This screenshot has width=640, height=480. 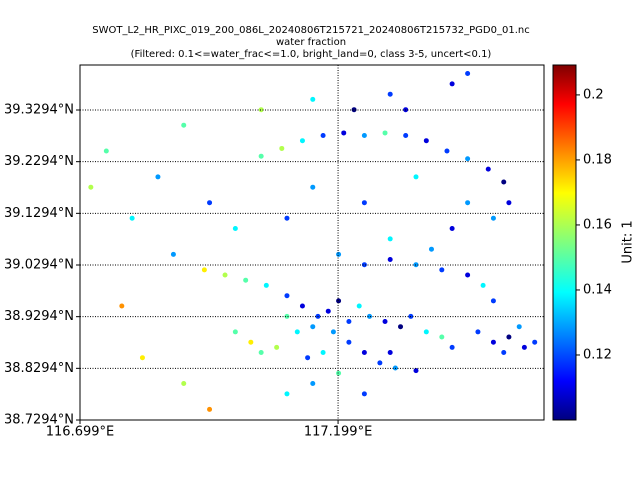 What do you see at coordinates (597, 354) in the screenshot?
I see `colorbar-tick-label: 0.12` at bounding box center [597, 354].